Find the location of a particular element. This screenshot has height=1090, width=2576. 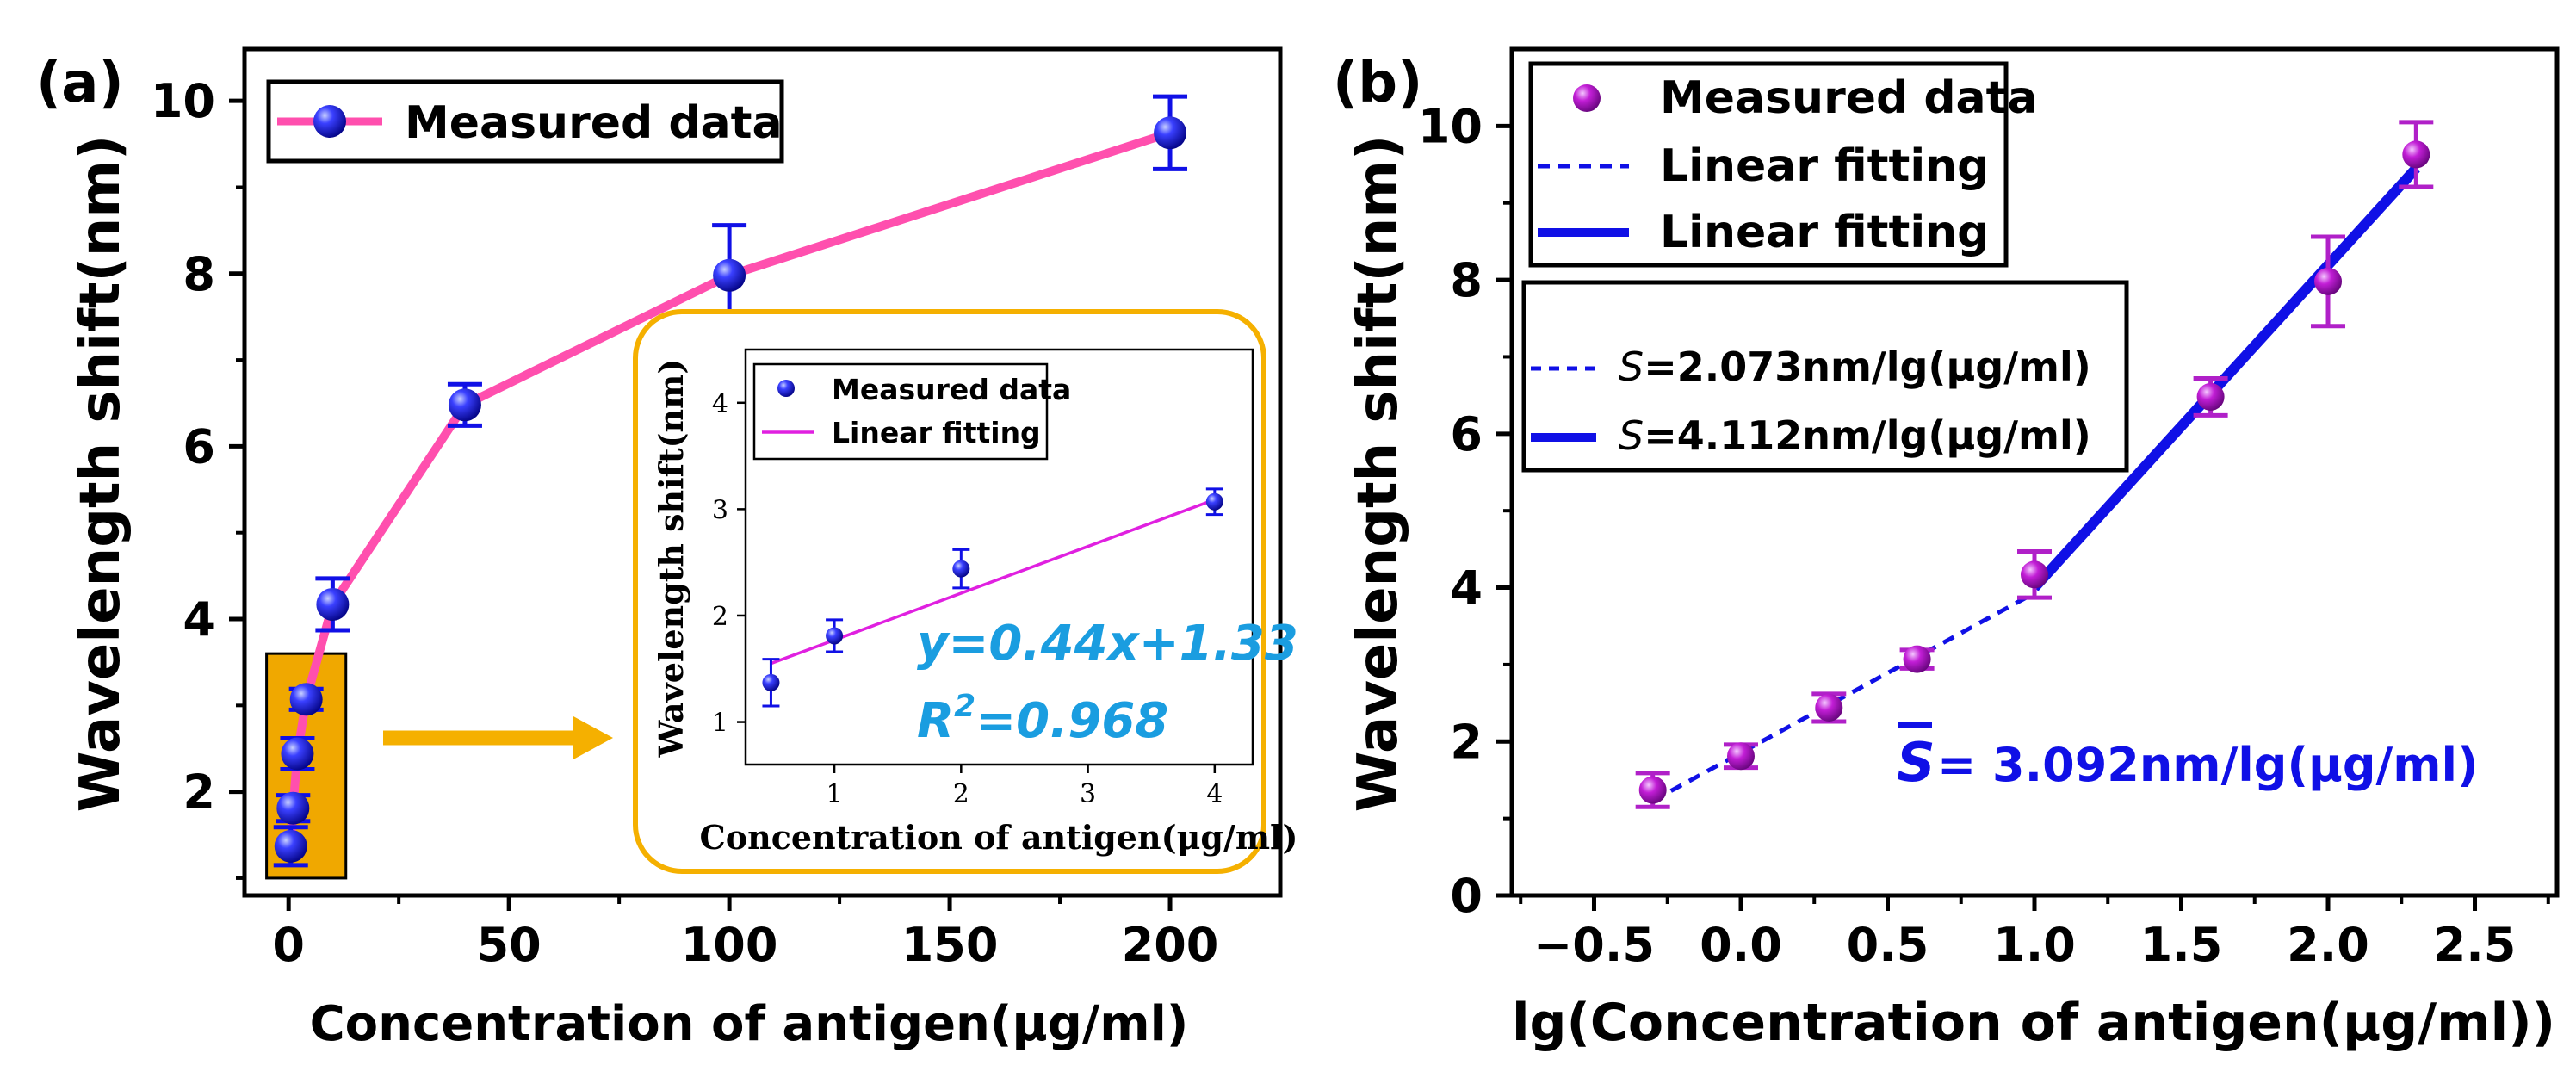

inset-y-ticks: 1 2 3 4 is located at coordinates (729, 564).